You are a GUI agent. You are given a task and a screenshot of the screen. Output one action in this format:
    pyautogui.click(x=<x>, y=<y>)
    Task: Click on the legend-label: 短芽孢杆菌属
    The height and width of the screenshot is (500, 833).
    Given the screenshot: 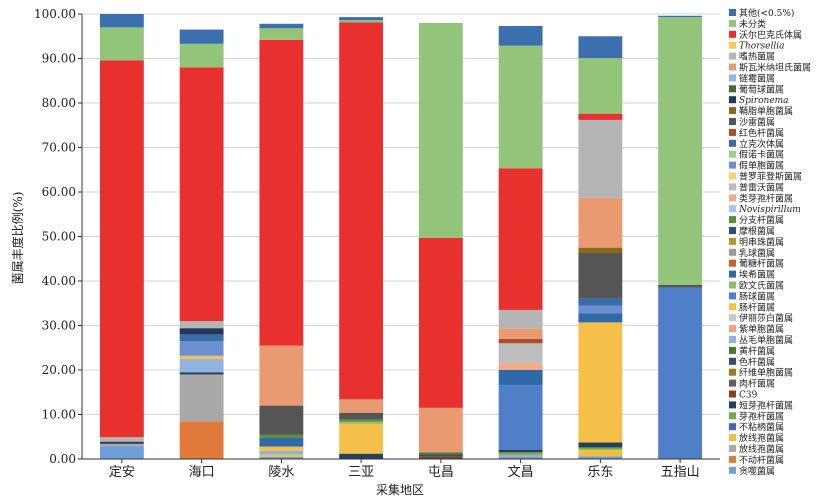 What is the action you would take?
    pyautogui.click(x=766, y=405)
    